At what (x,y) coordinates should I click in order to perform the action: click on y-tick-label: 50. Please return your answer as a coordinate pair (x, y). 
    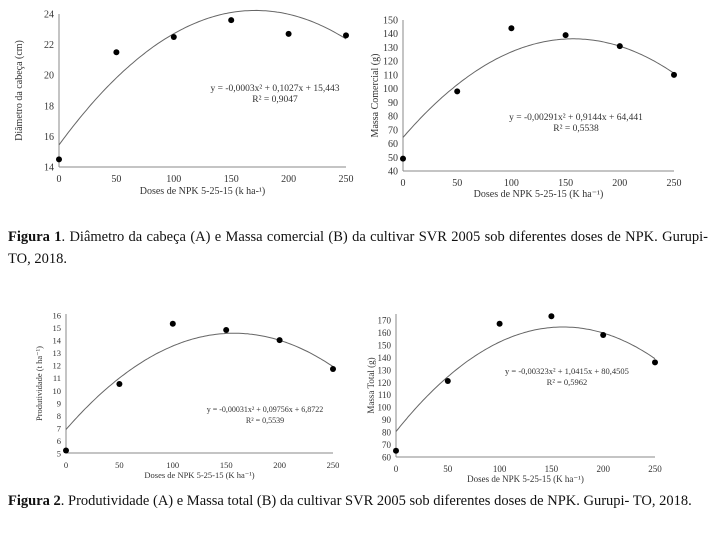
    Looking at the image, I should click on (393, 158).